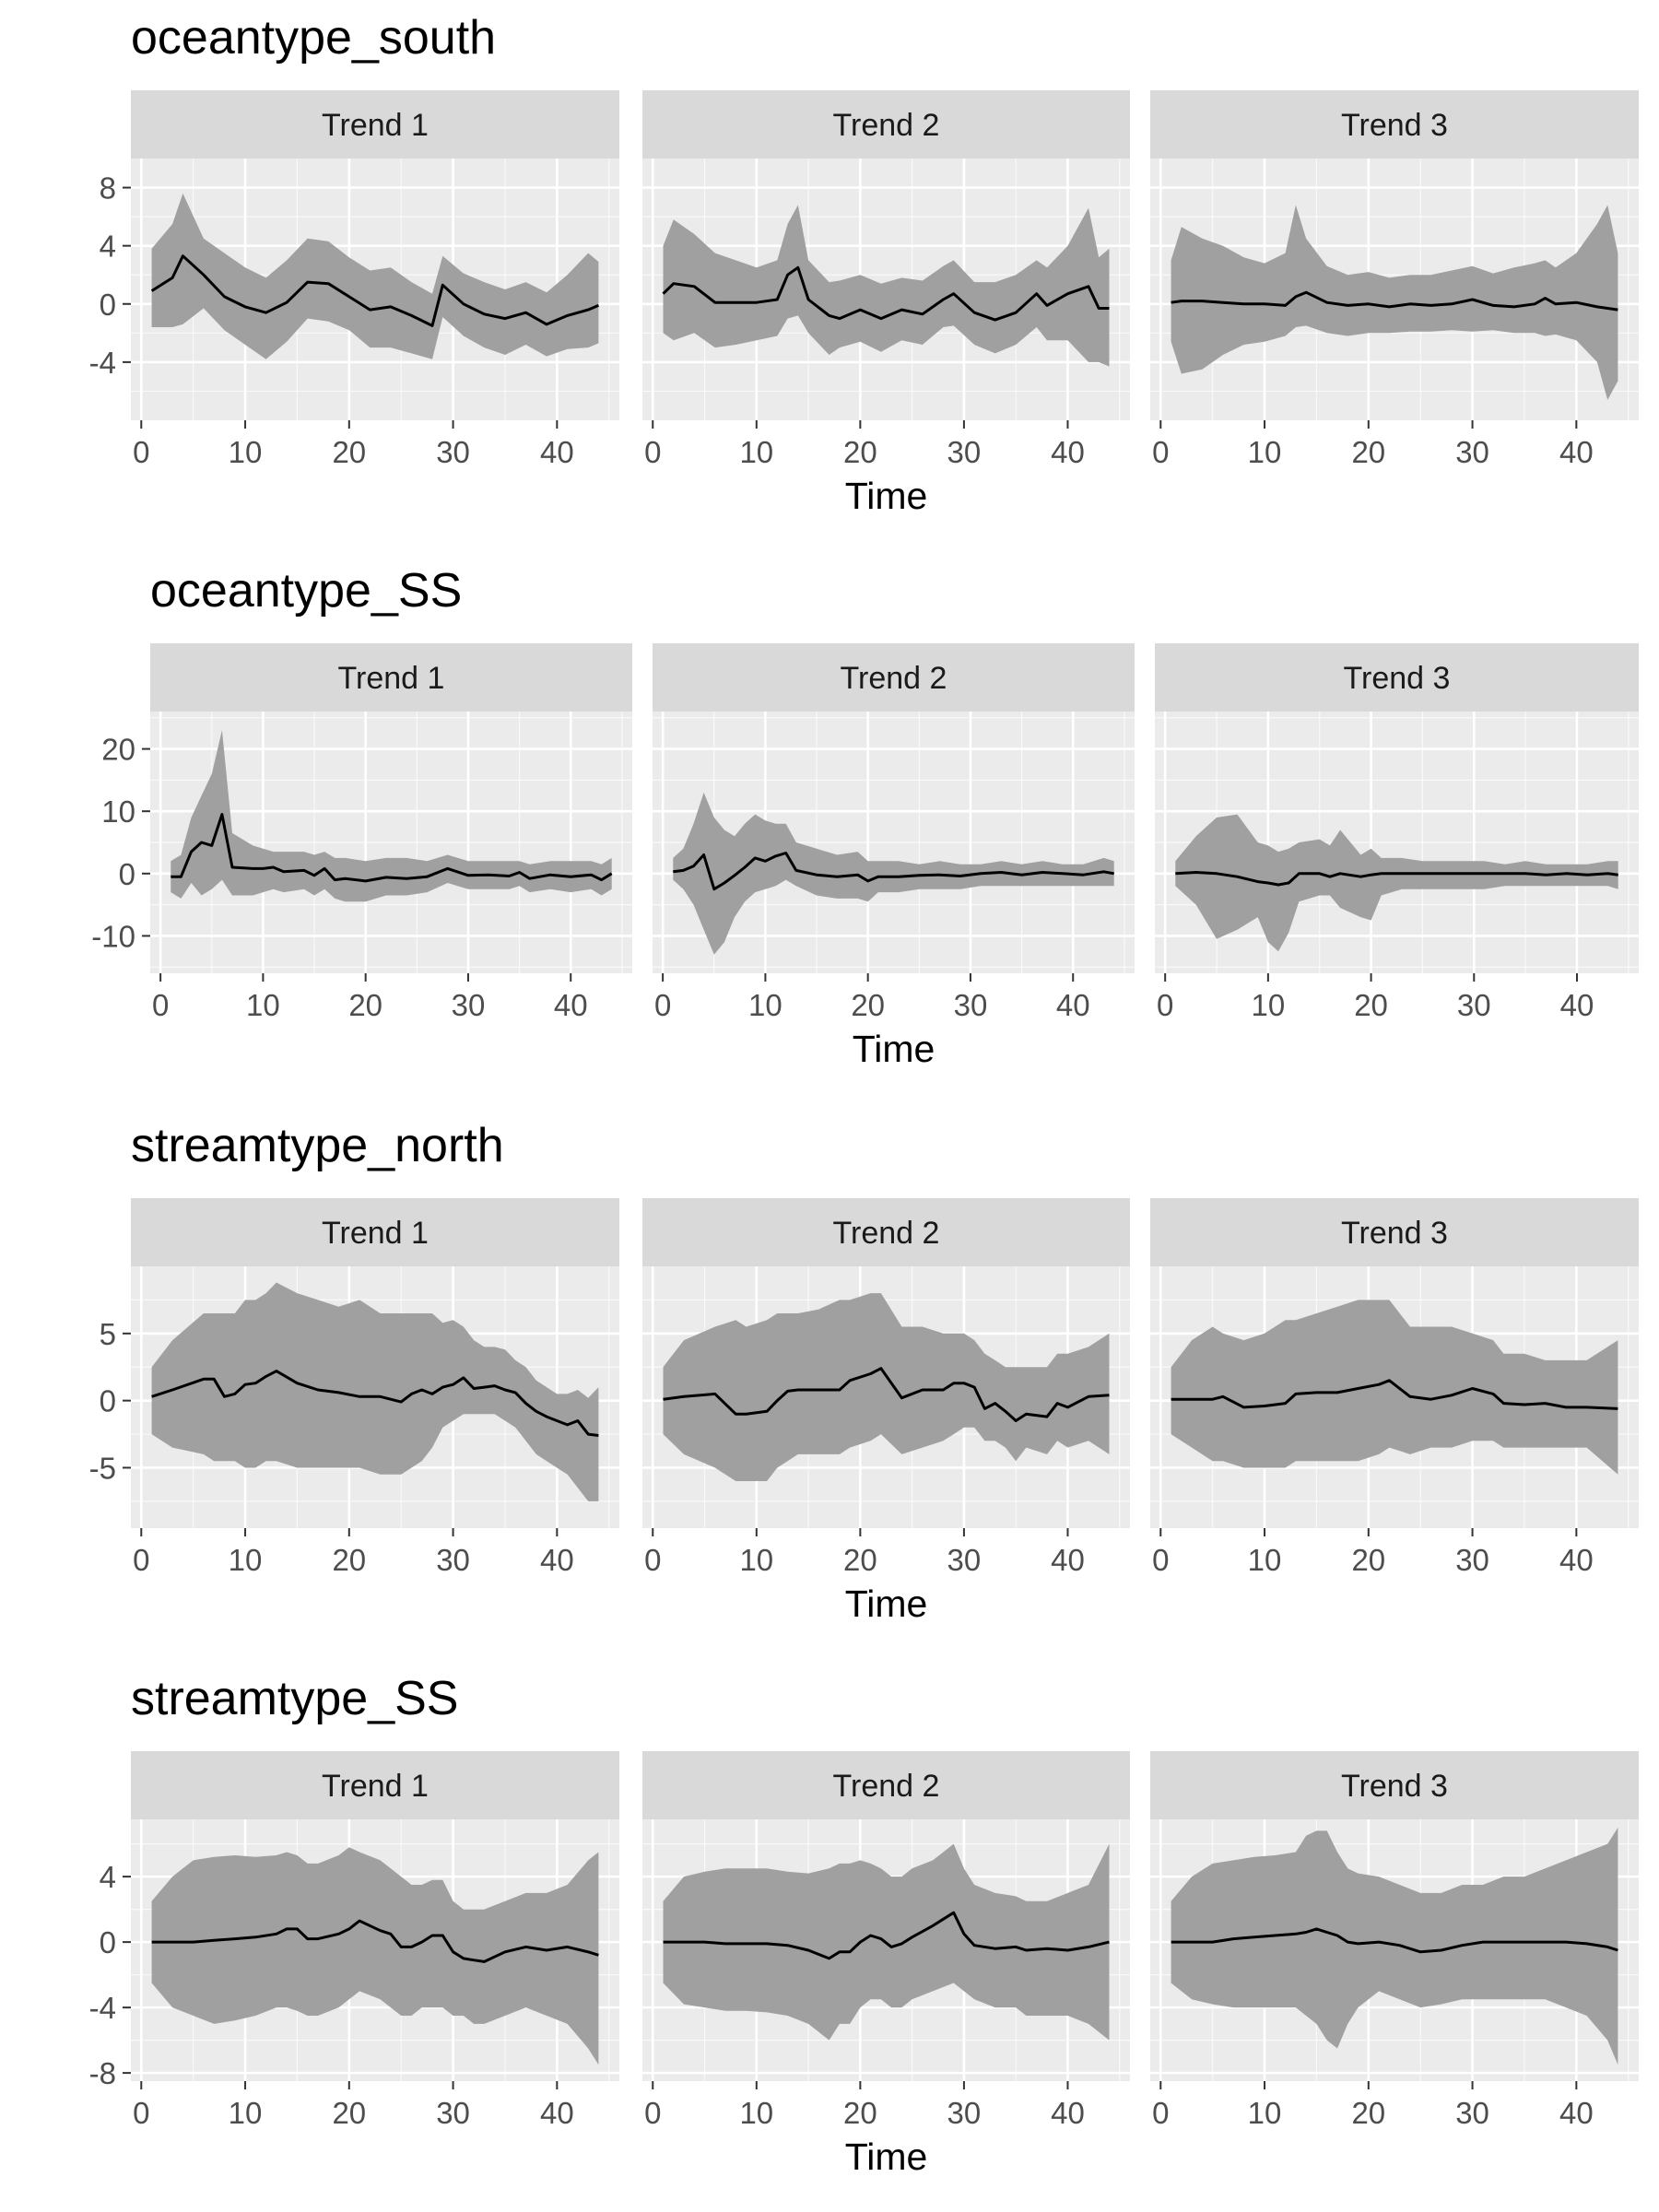  I want to click on facet-panel-1: Trend 1 0 10 20 30 40 -5 0 5, so click(354, 1387).